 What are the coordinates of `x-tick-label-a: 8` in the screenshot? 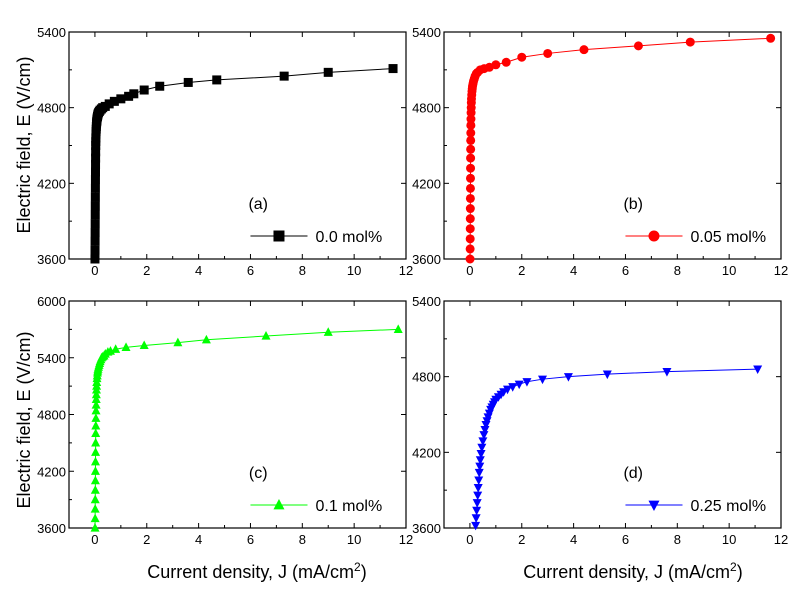 It's located at (302, 270).